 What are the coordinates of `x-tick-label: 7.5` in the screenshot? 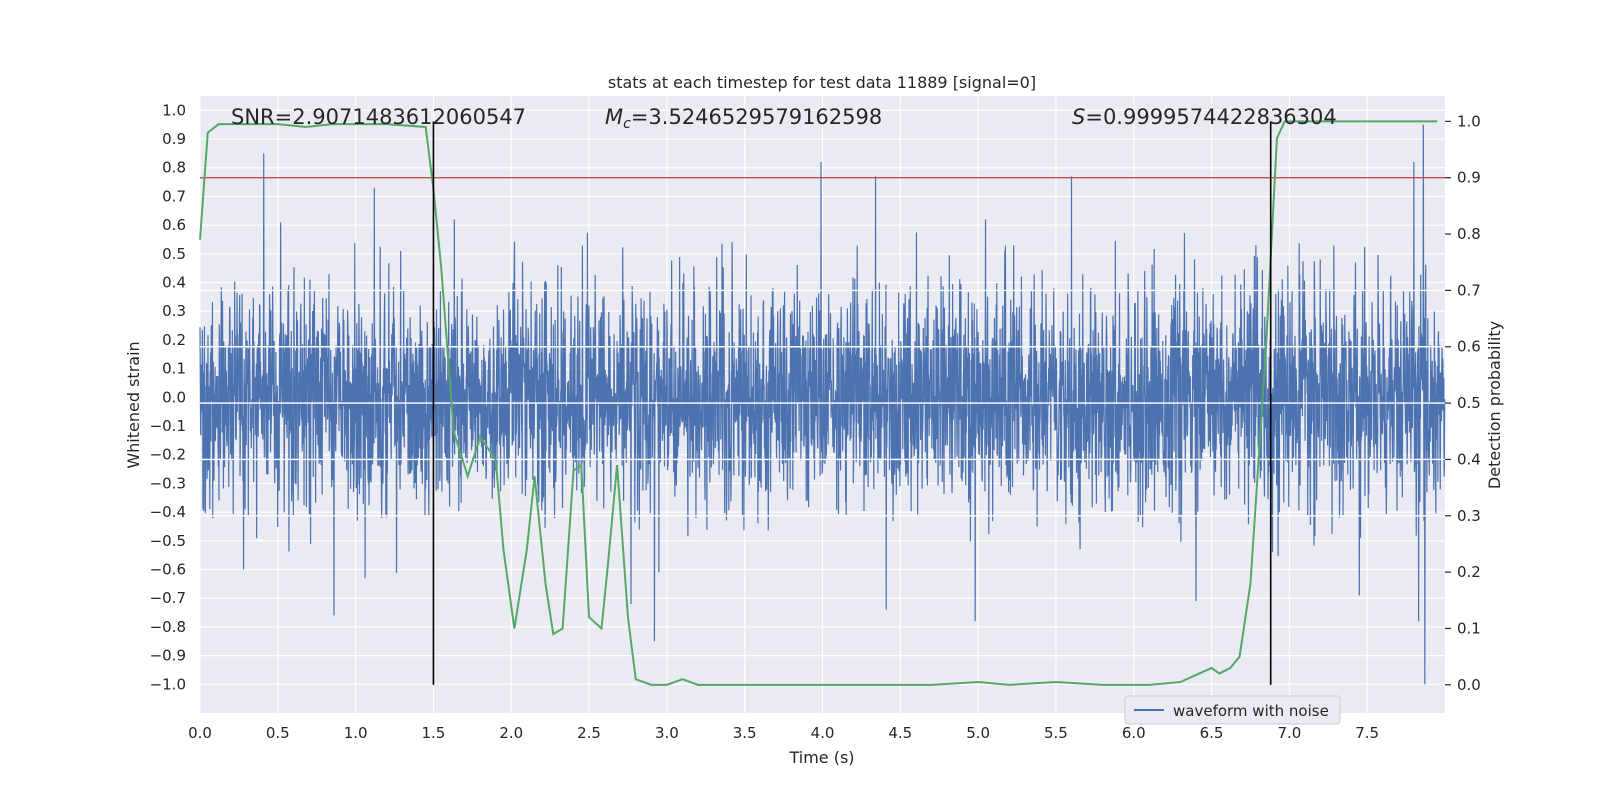 It's located at (1367, 733).